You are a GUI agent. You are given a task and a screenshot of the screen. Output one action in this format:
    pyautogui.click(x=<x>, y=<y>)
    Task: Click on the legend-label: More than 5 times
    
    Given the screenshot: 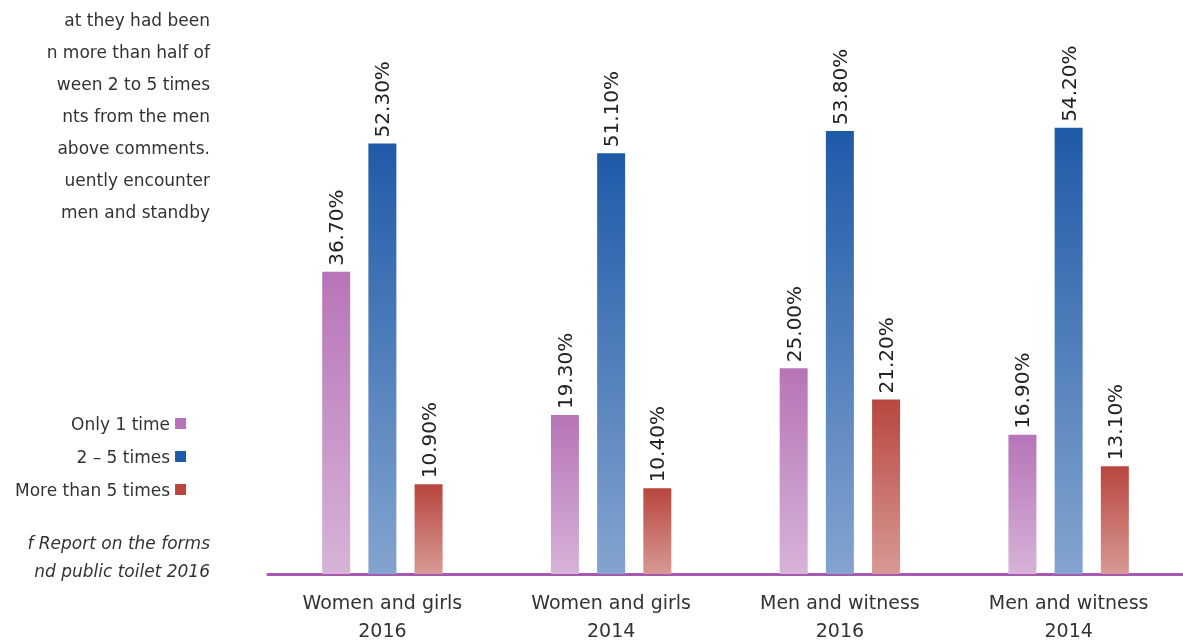 What is the action you would take?
    pyautogui.click(x=92, y=489)
    